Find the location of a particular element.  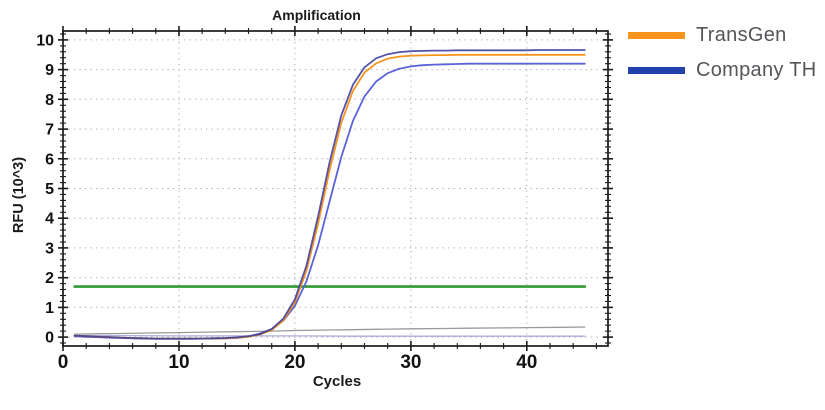

legend: TransGen Company TH is located at coordinates (726, 55).